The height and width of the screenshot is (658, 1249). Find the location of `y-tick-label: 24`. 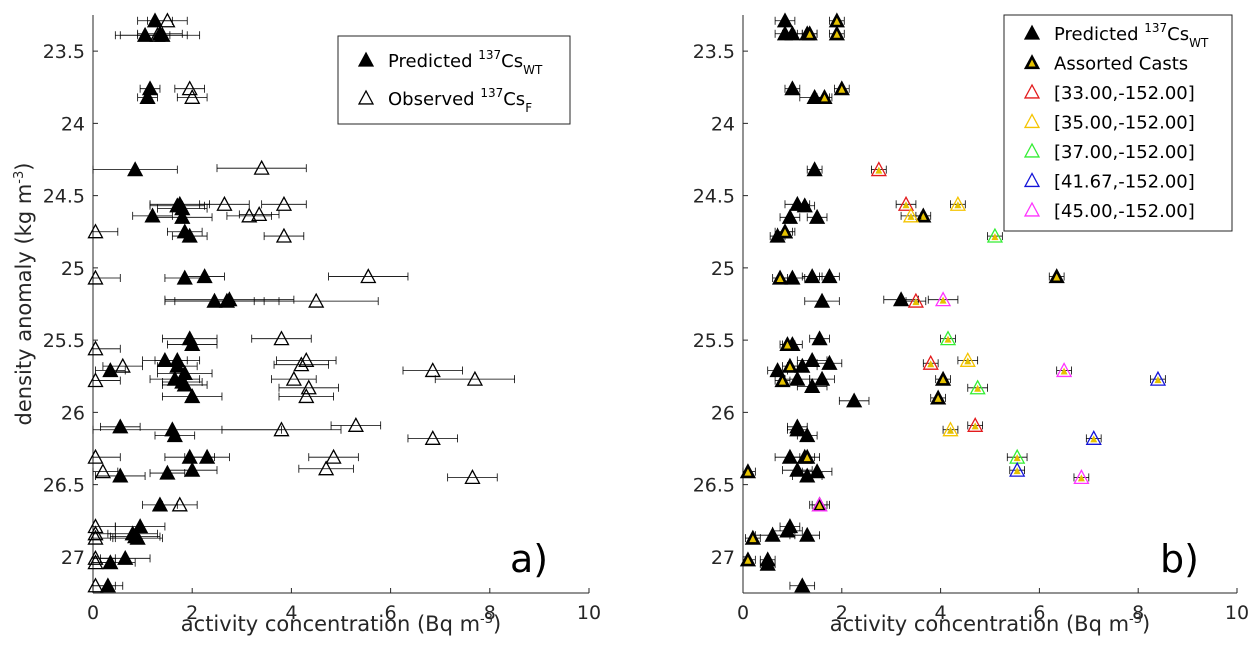

y-tick-label: 24 is located at coordinates (73, 124).